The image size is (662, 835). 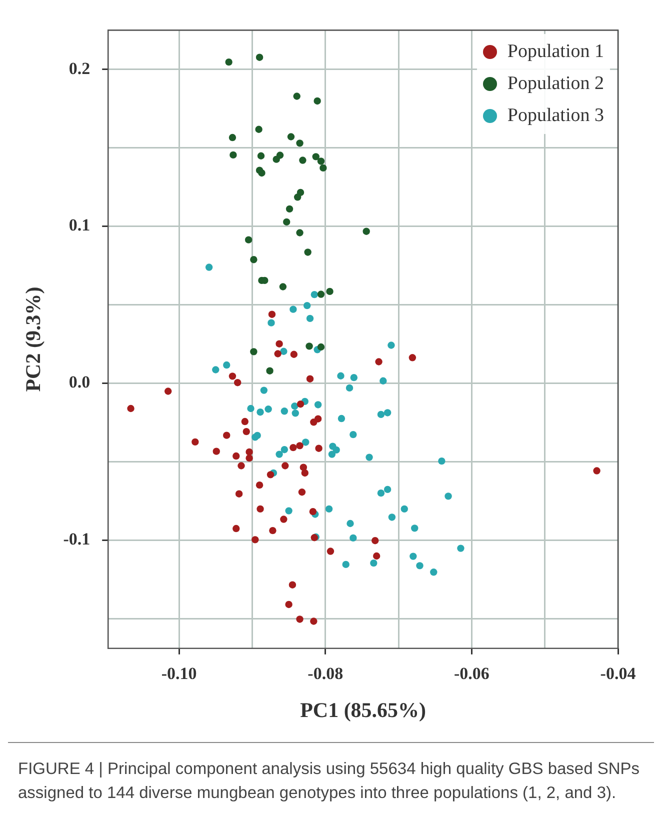 What do you see at coordinates (326, 673) in the screenshot?
I see `x-tick-label: -0.08` at bounding box center [326, 673].